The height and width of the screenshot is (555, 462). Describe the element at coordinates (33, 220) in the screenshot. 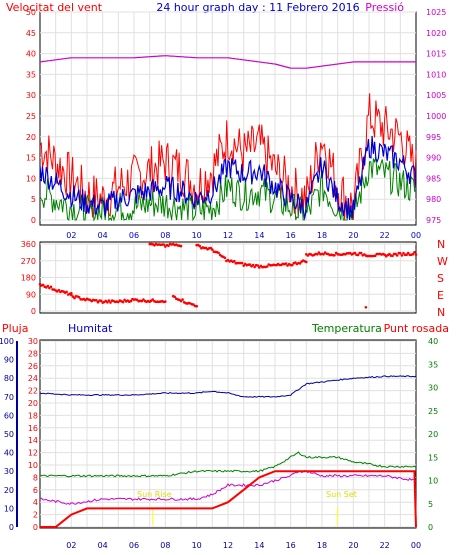

I see `tick-label-wind: 0` at that location.